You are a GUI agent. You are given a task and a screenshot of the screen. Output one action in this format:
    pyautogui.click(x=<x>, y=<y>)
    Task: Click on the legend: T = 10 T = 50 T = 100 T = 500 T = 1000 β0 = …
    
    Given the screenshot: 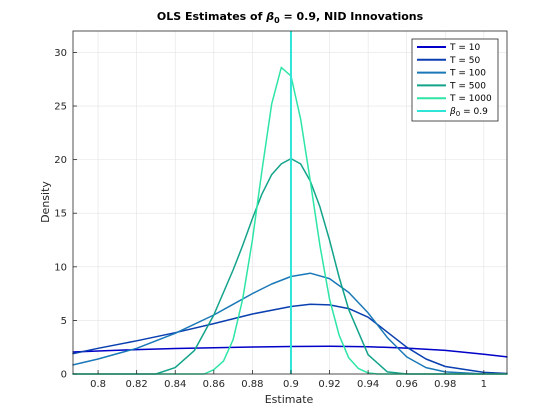 What is the action you would take?
    pyautogui.click(x=455, y=80)
    